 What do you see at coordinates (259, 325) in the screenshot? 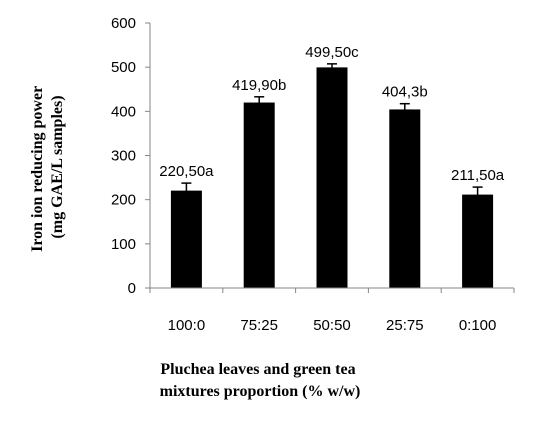
I see `x-tick-label: 75:25` at bounding box center [259, 325].